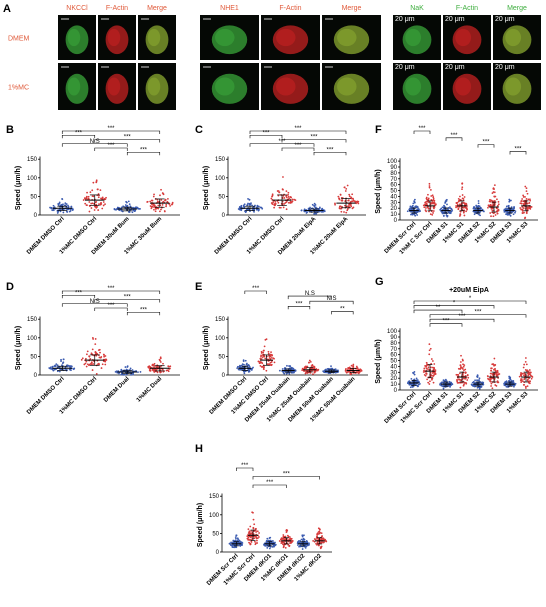 Image resolution: width=546 pixels, height=607 pixels. Describe the element at coordinates (393, 197) in the screenshot. I see `y-tick-label: 40` at that location.